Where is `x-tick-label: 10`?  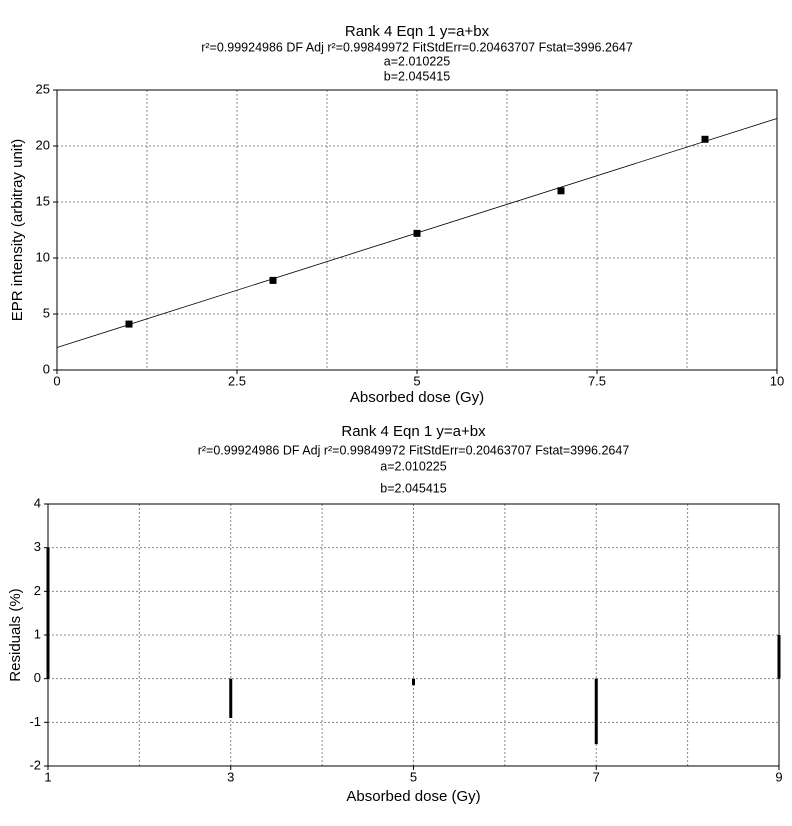 x-tick-label: 10 is located at coordinates (777, 380).